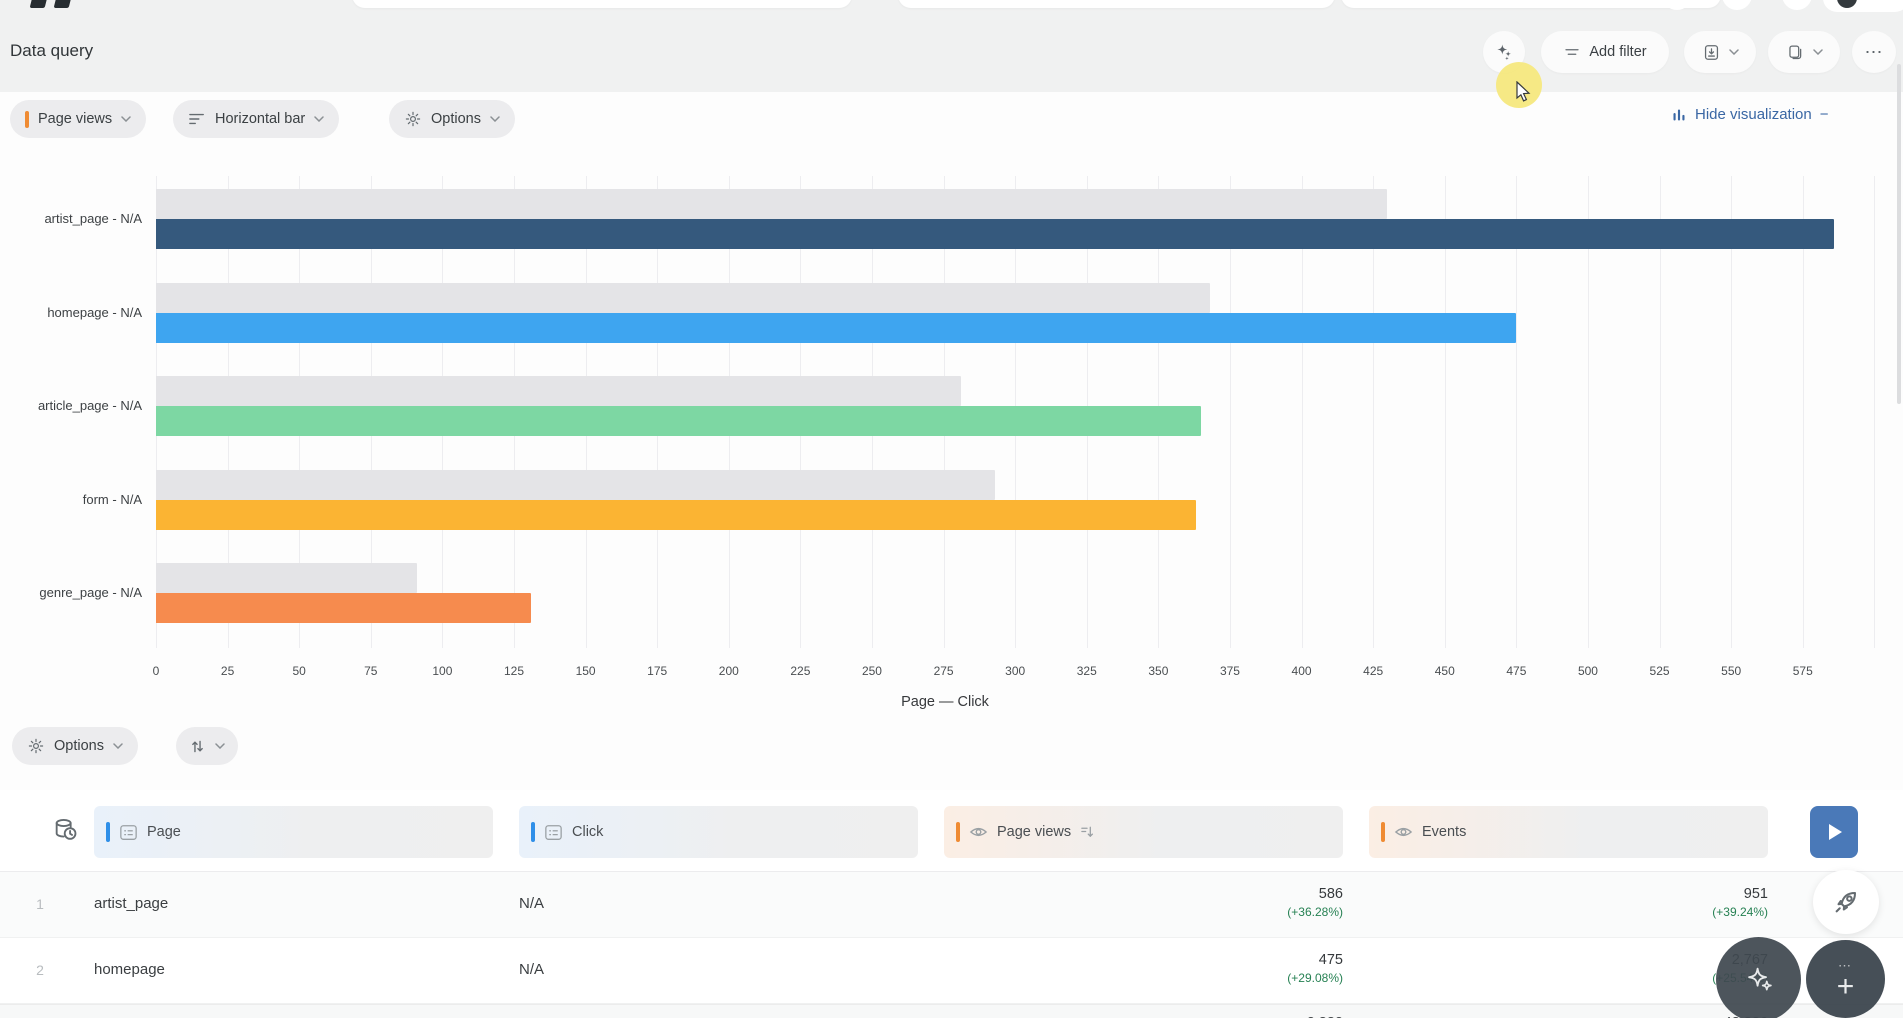 This screenshot has width=1903, height=1018. I want to click on duplicate-button, so click(1804, 52).